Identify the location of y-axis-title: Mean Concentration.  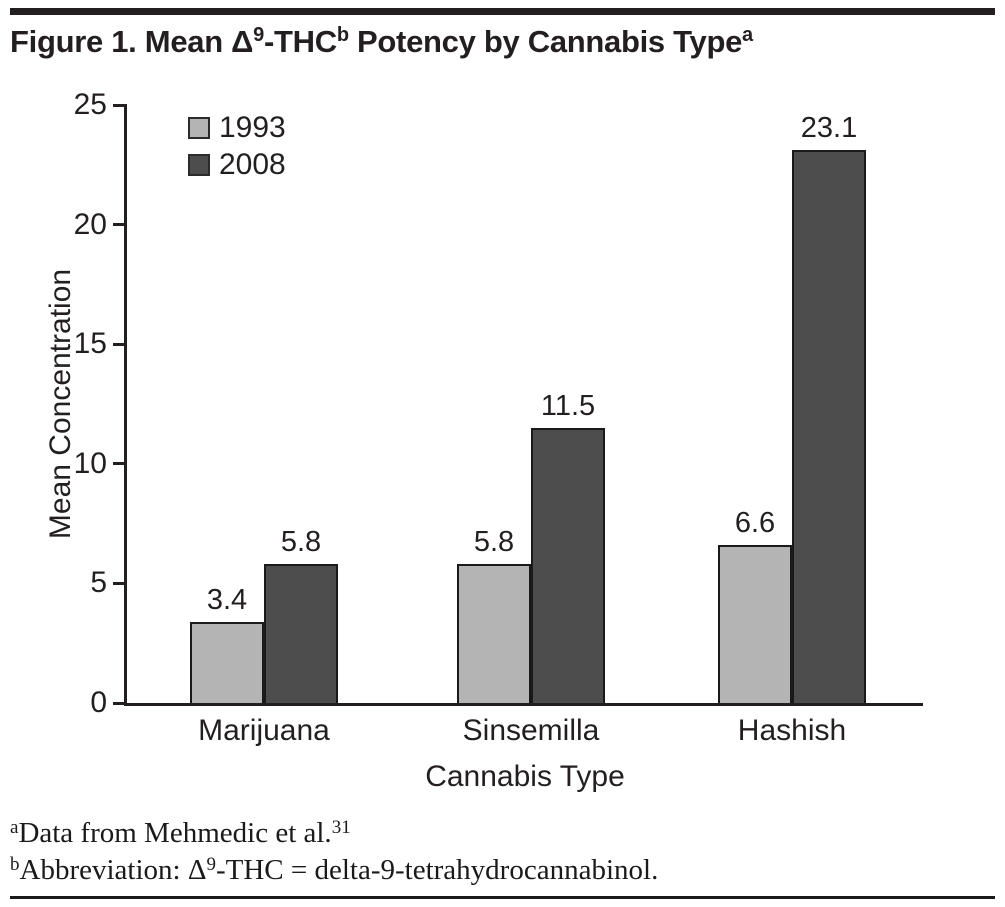
(60, 404).